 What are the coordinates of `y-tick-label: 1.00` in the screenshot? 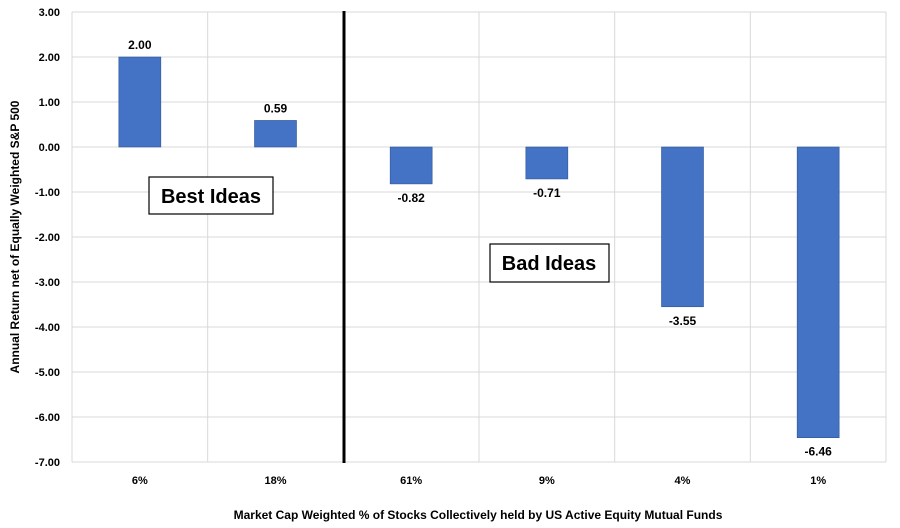 It's located at (49, 103).